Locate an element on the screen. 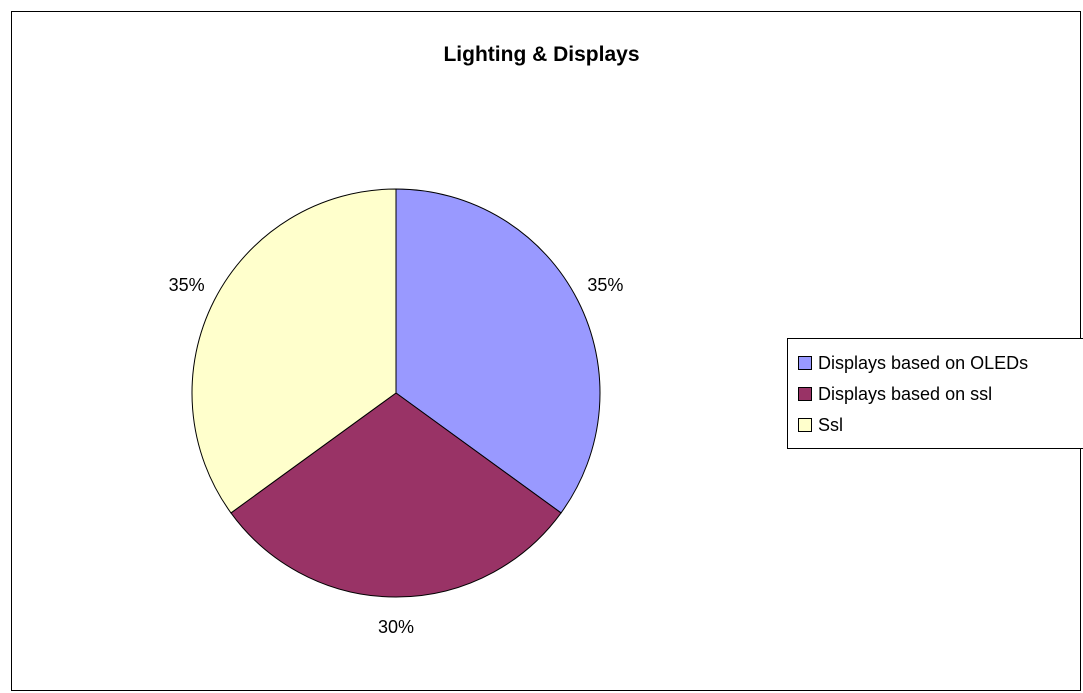  legend-item-ssl: Ssl is located at coordinates (820, 425).